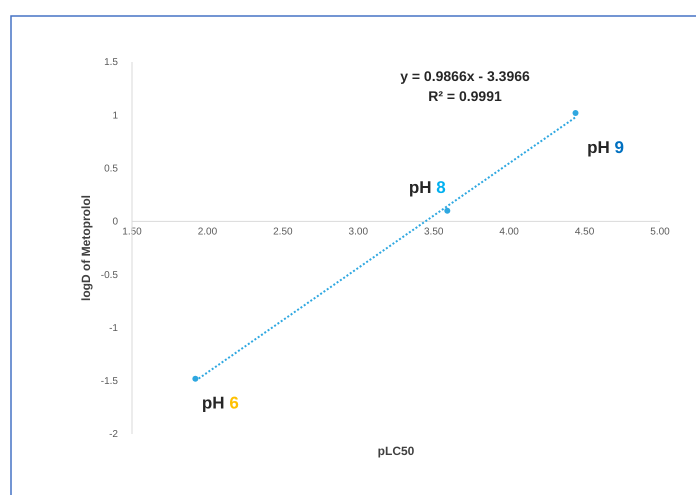  I want to click on y-tick-label: 0, so click(115, 222).